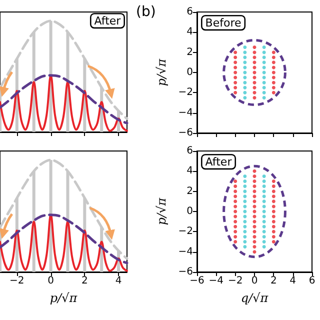 This screenshot has height=320, width=320. What do you see at coordinates (223, 23) in the screenshot?
I see `annotation: Before` at bounding box center [223, 23].